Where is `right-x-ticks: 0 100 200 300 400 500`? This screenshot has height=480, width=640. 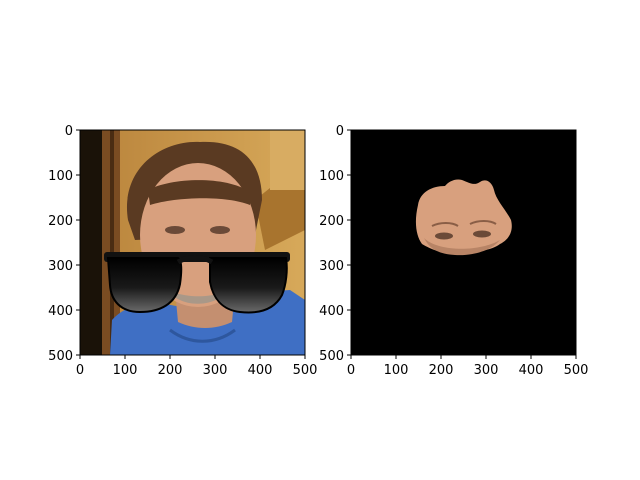
right-x-ticks: 0 100 200 300 400 500 is located at coordinates (468, 366).